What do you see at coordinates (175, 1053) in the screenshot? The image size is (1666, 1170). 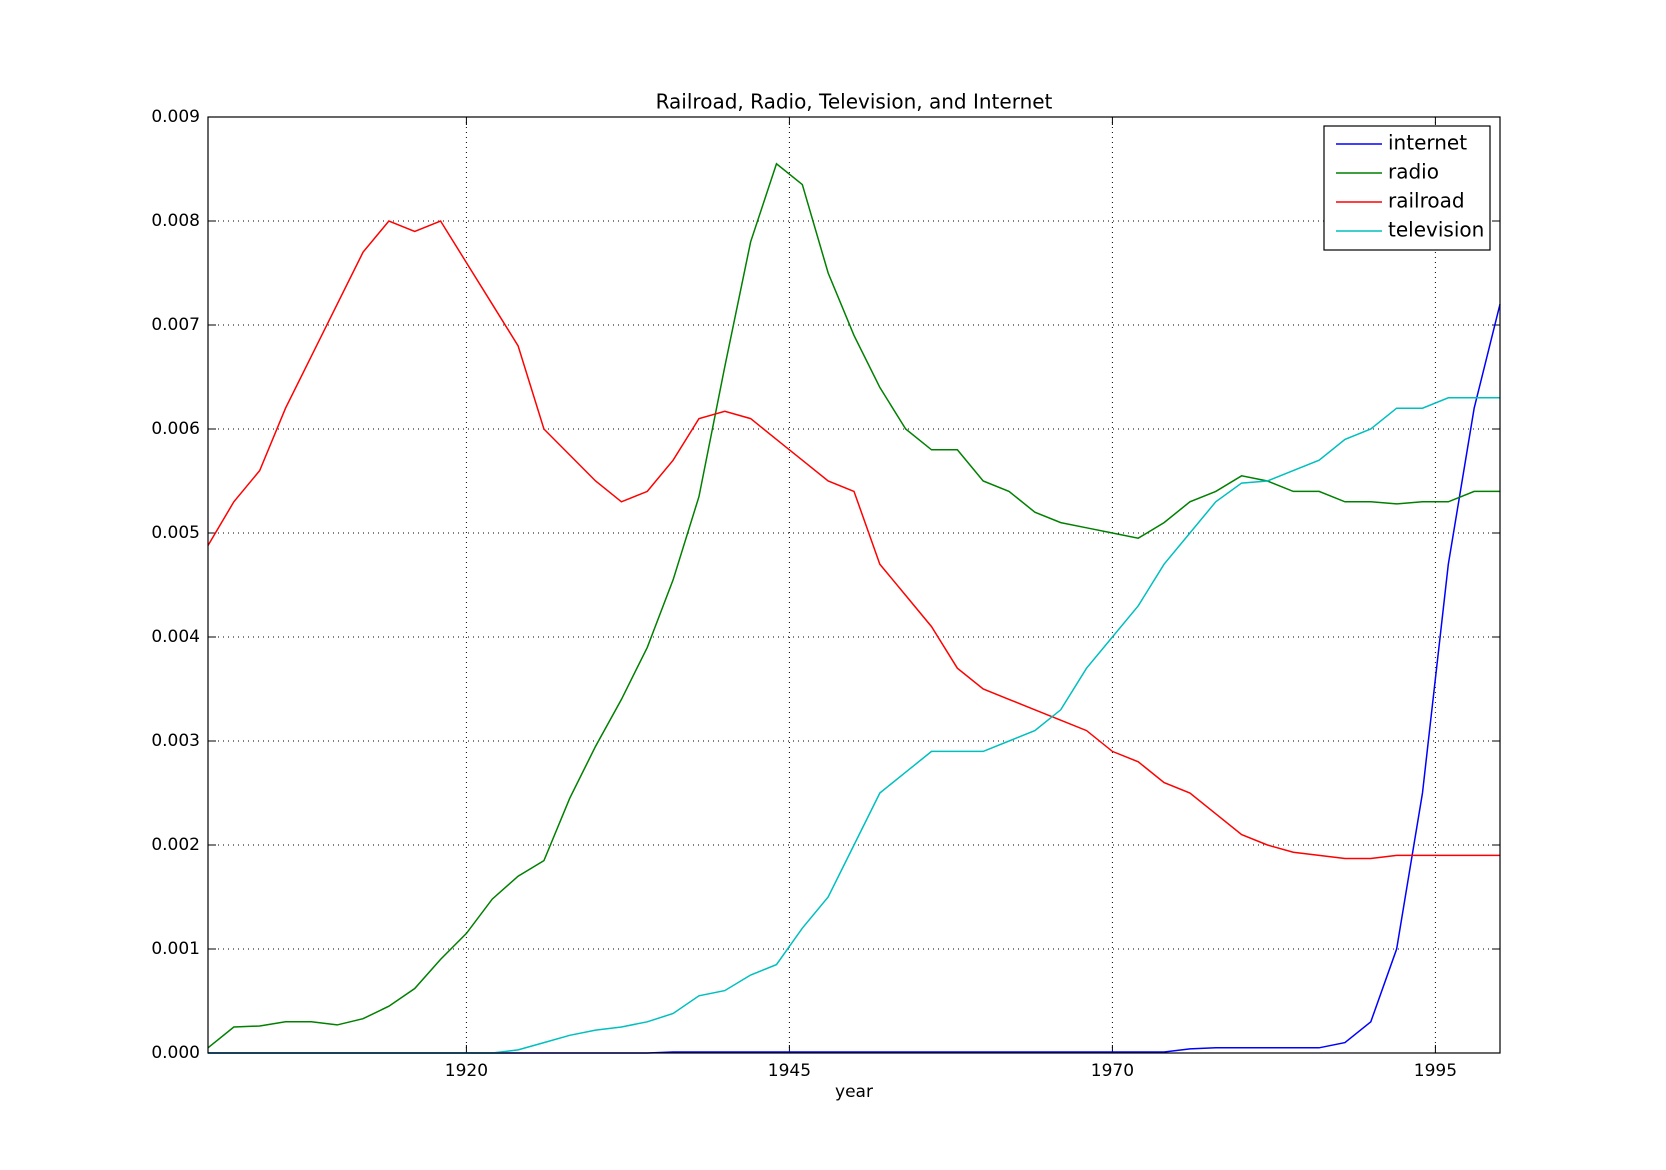 I see `y-tick-label: 0.000` at bounding box center [175, 1053].